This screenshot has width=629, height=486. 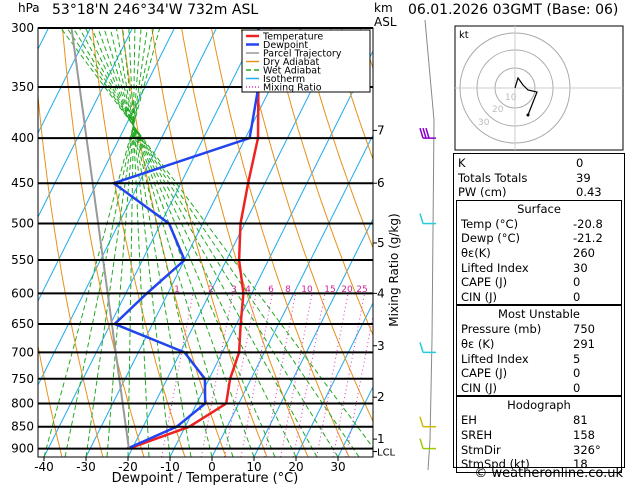 What do you see at coordinates (285, 45) in the screenshot?
I see `legend-label: Dewpoint` at bounding box center [285, 45].